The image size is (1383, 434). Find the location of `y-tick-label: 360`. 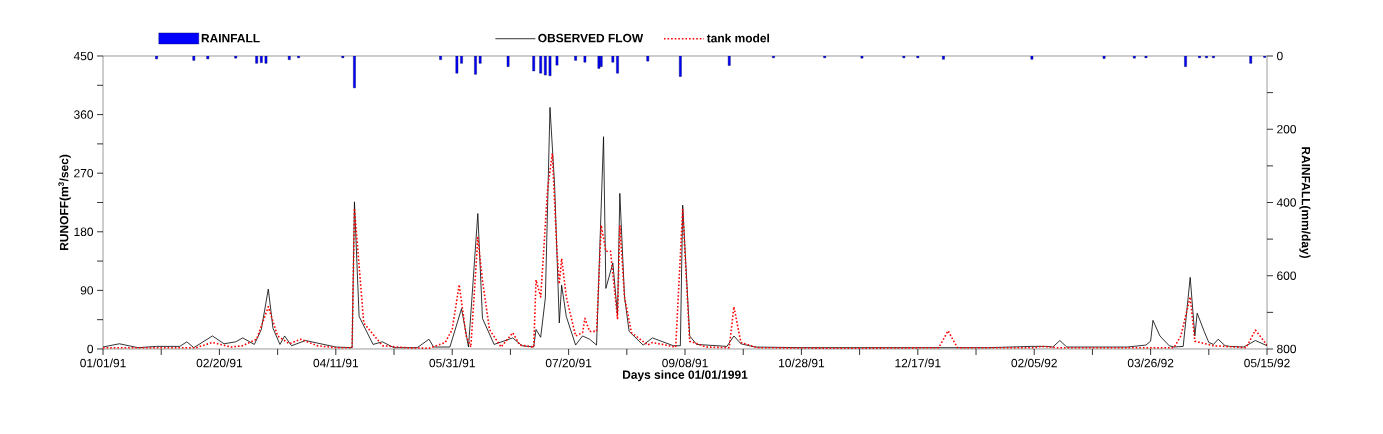

y-tick-label: 360 is located at coordinates (84, 114).